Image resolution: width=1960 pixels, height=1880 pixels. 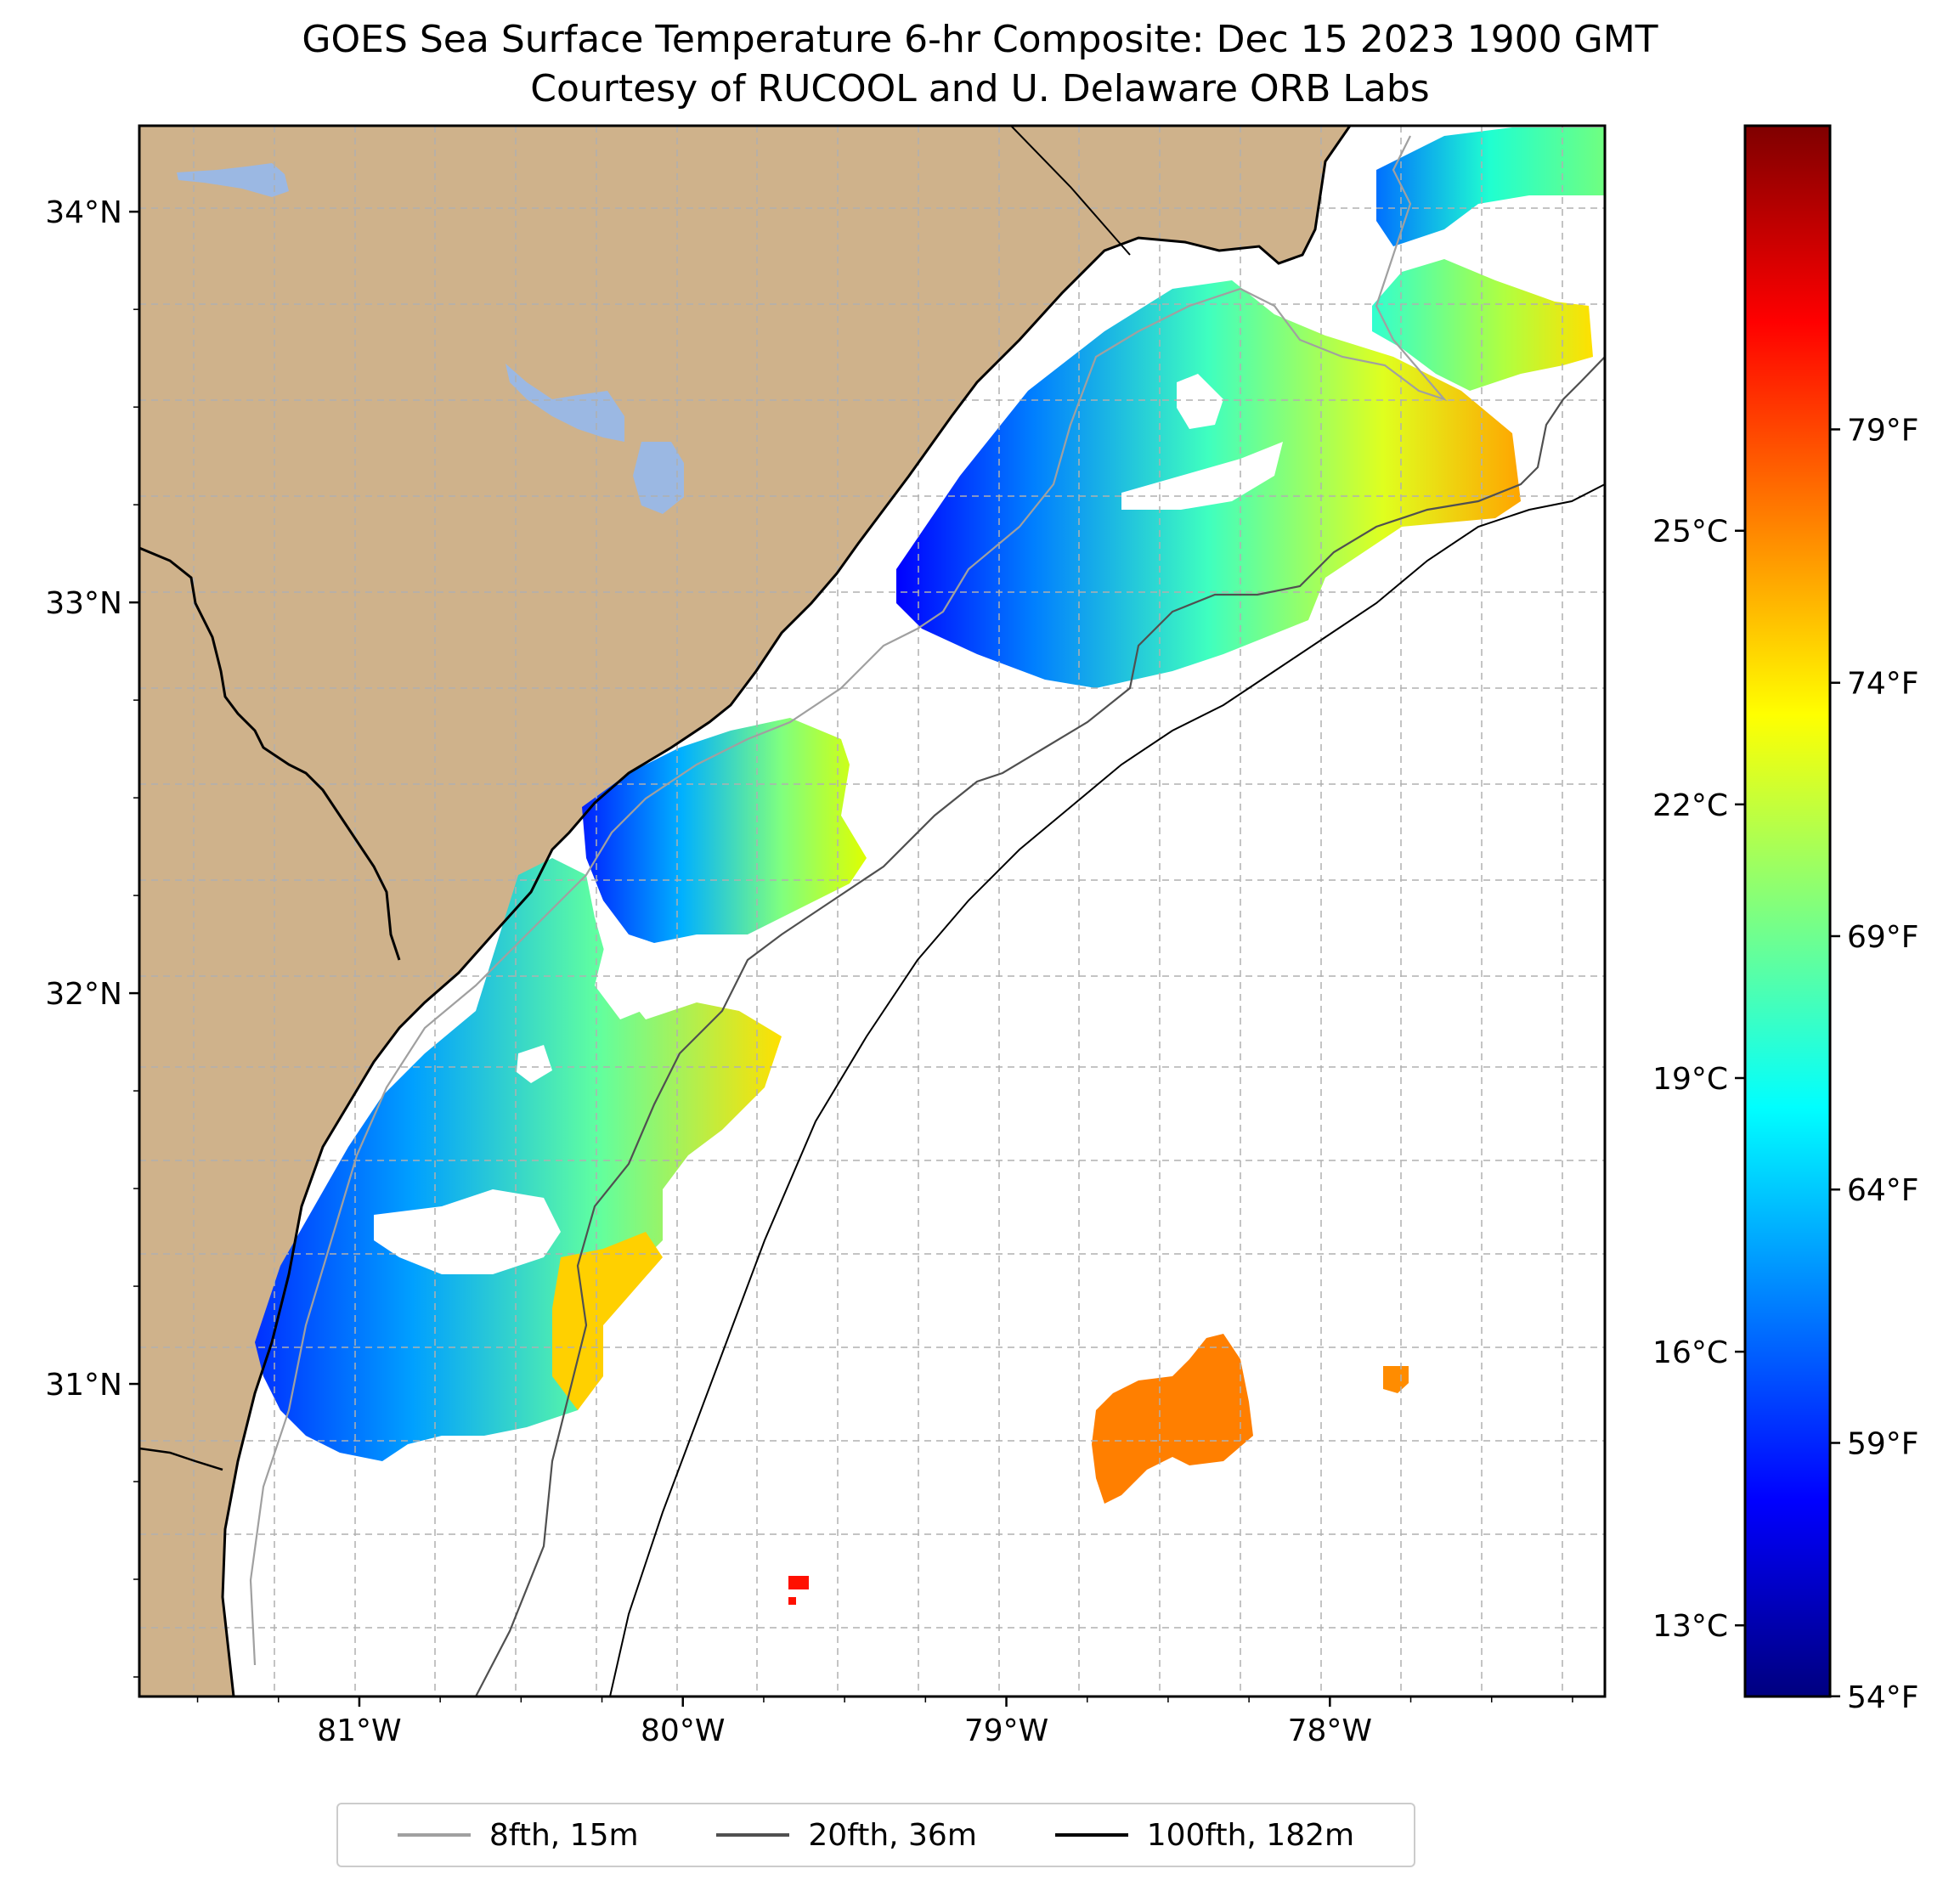 What do you see at coordinates (1883, 1443) in the screenshot?
I see `colorbar-fahrenheit-label: 59°F` at bounding box center [1883, 1443].